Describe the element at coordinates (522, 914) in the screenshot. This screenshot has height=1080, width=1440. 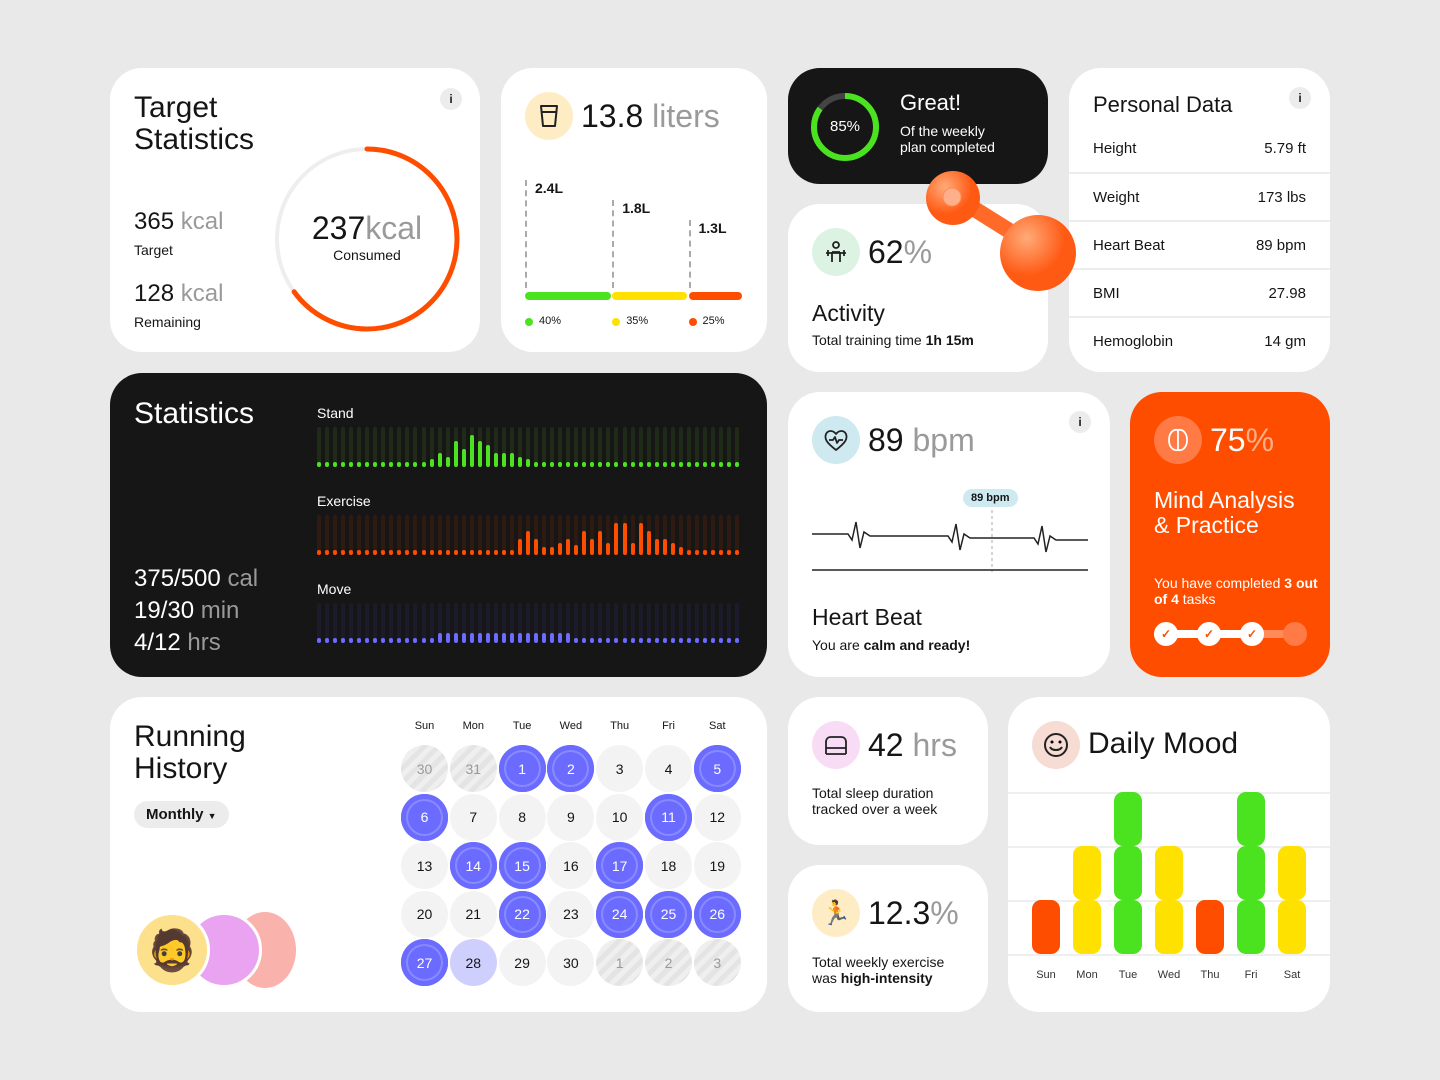
I see `calendar-day: 22` at that location.